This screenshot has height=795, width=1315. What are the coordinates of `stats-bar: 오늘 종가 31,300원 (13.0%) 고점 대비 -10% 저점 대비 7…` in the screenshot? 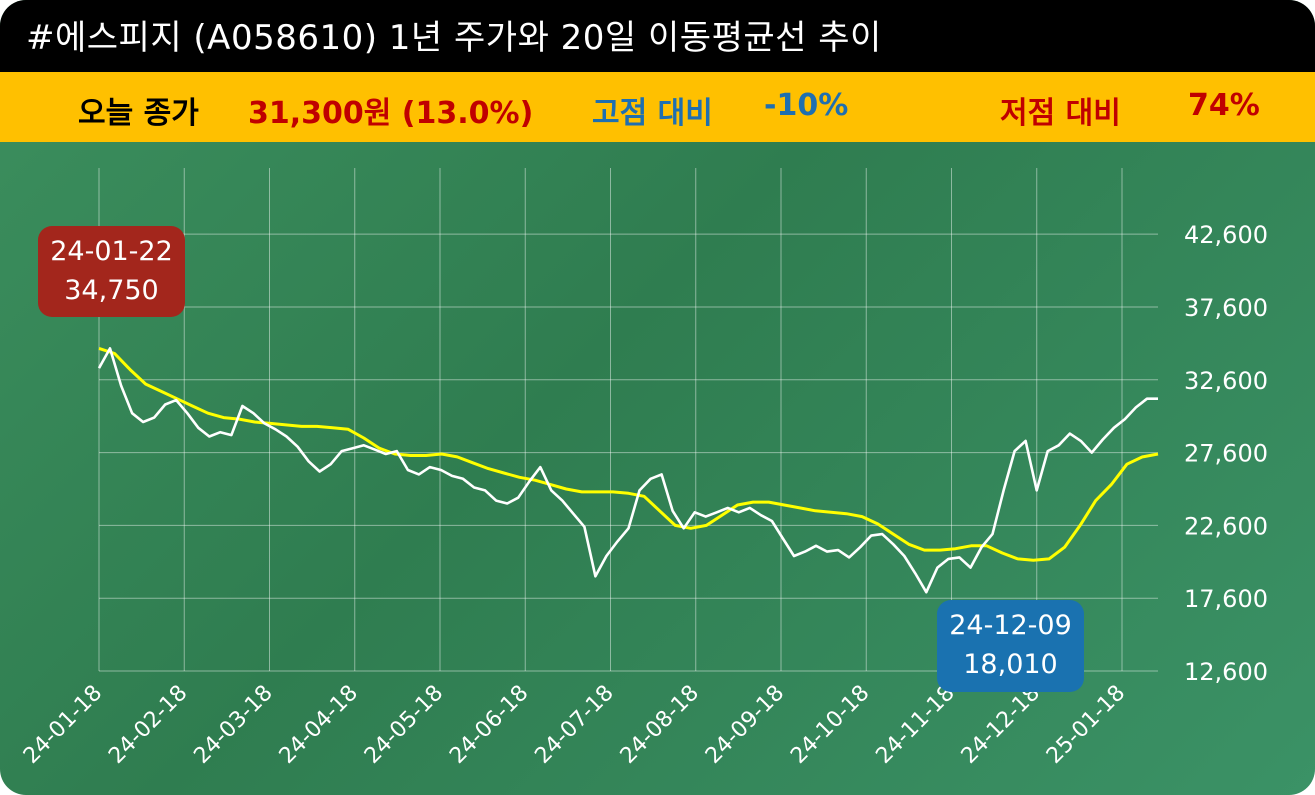 It's located at (657, 107).